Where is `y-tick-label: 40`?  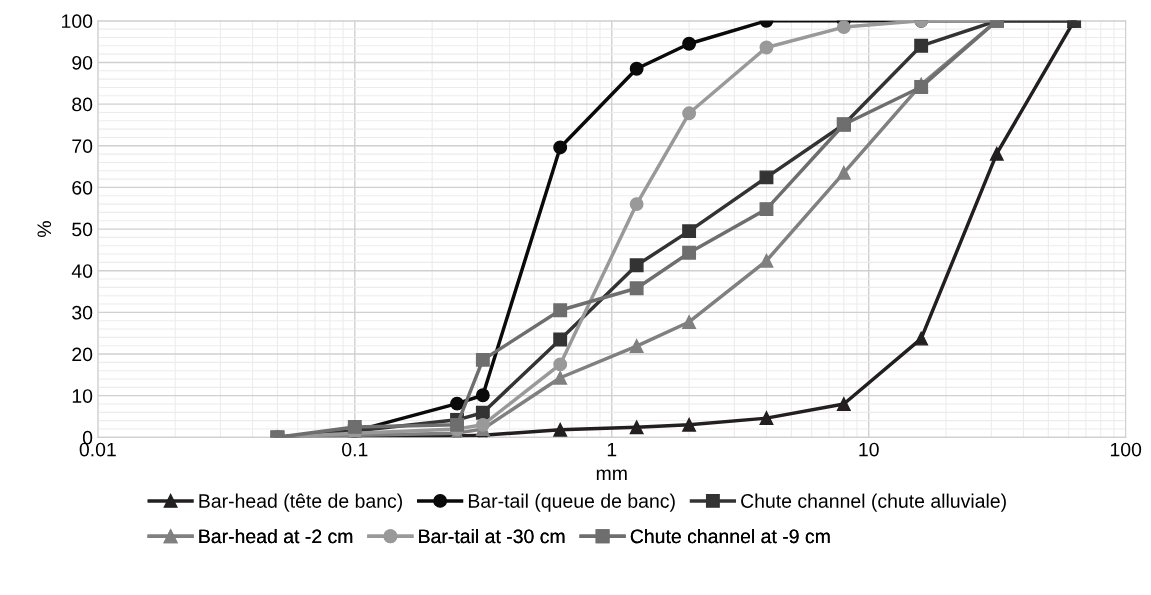
y-tick-label: 40 is located at coordinates (82, 271).